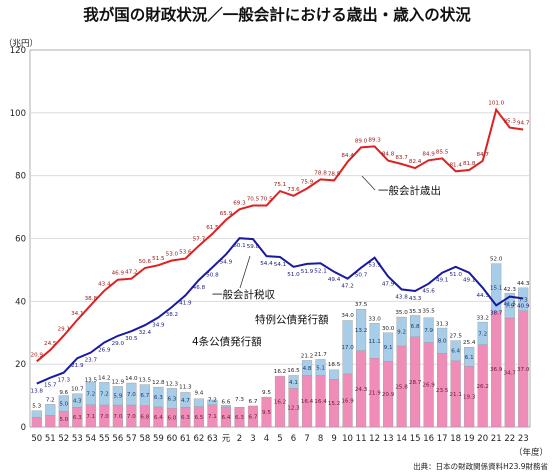 The width and height of the screenshot is (554, 473). What do you see at coordinates (368, 183) in the screenshot?
I see `annotation-leader` at bounding box center [368, 183].